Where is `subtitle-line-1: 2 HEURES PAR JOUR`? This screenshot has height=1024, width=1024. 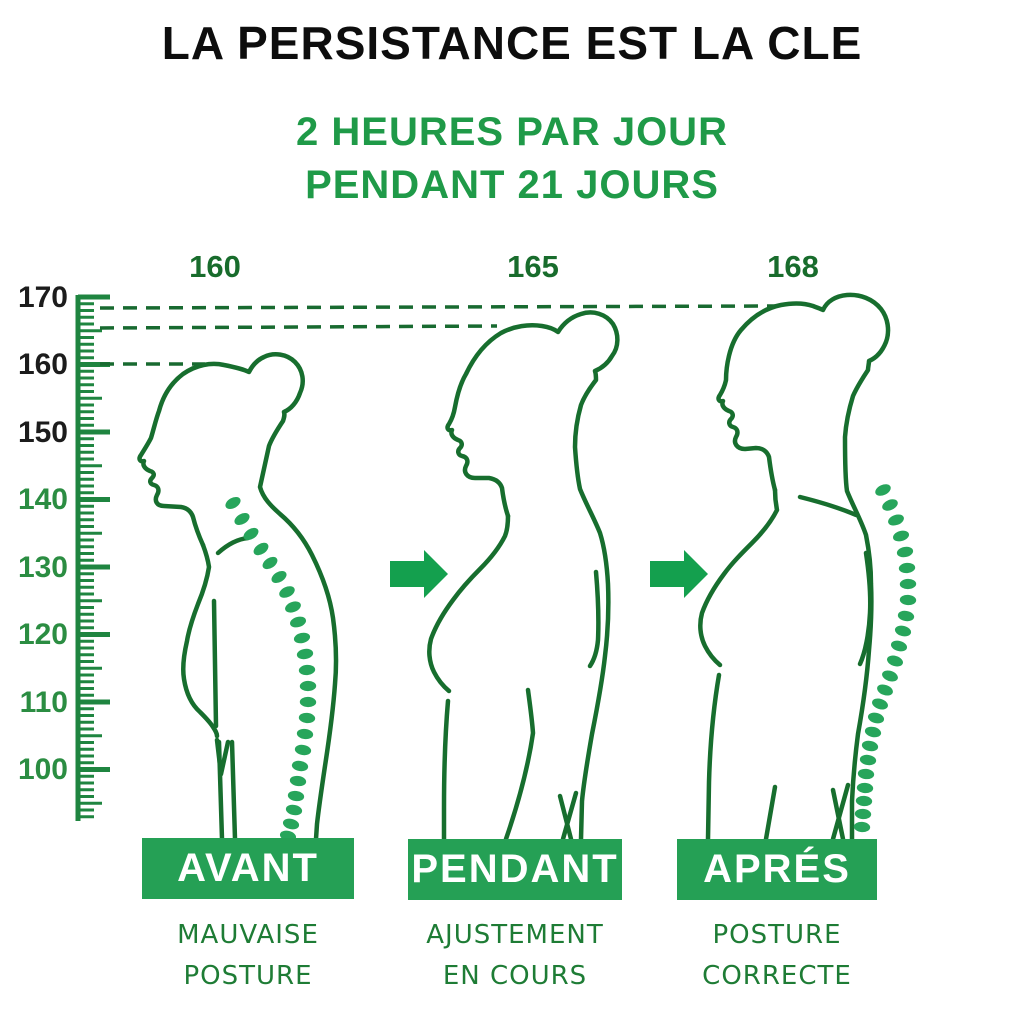 subtitle-line-1: 2 HEURES PAR JOUR is located at coordinates (512, 132).